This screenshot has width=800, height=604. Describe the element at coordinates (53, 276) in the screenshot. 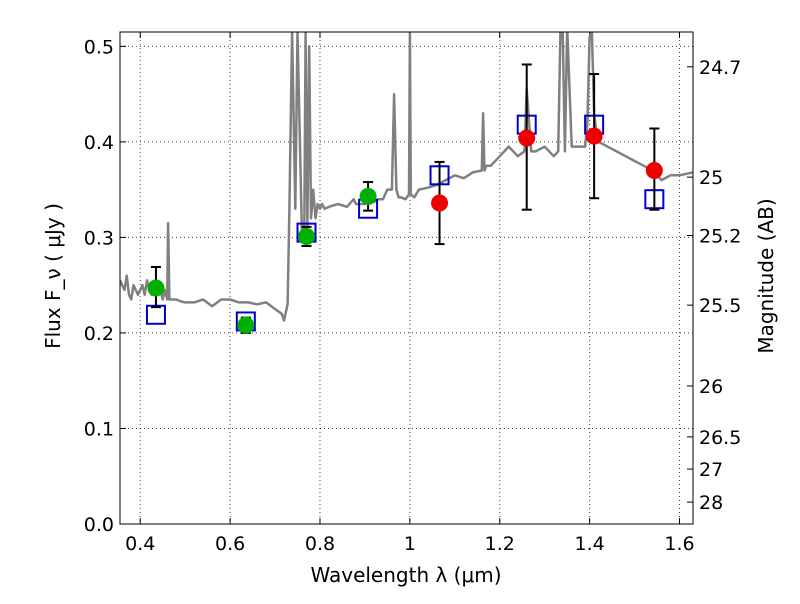

I see `y-axis-label: Flux F_ν ( μJy )` at that location.